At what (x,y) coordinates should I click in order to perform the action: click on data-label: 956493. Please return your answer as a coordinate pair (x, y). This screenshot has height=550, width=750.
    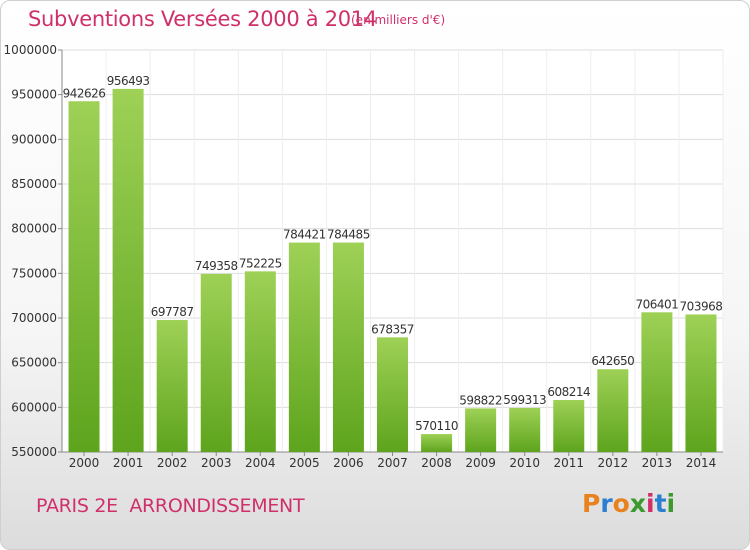
    Looking at the image, I should click on (128, 81).